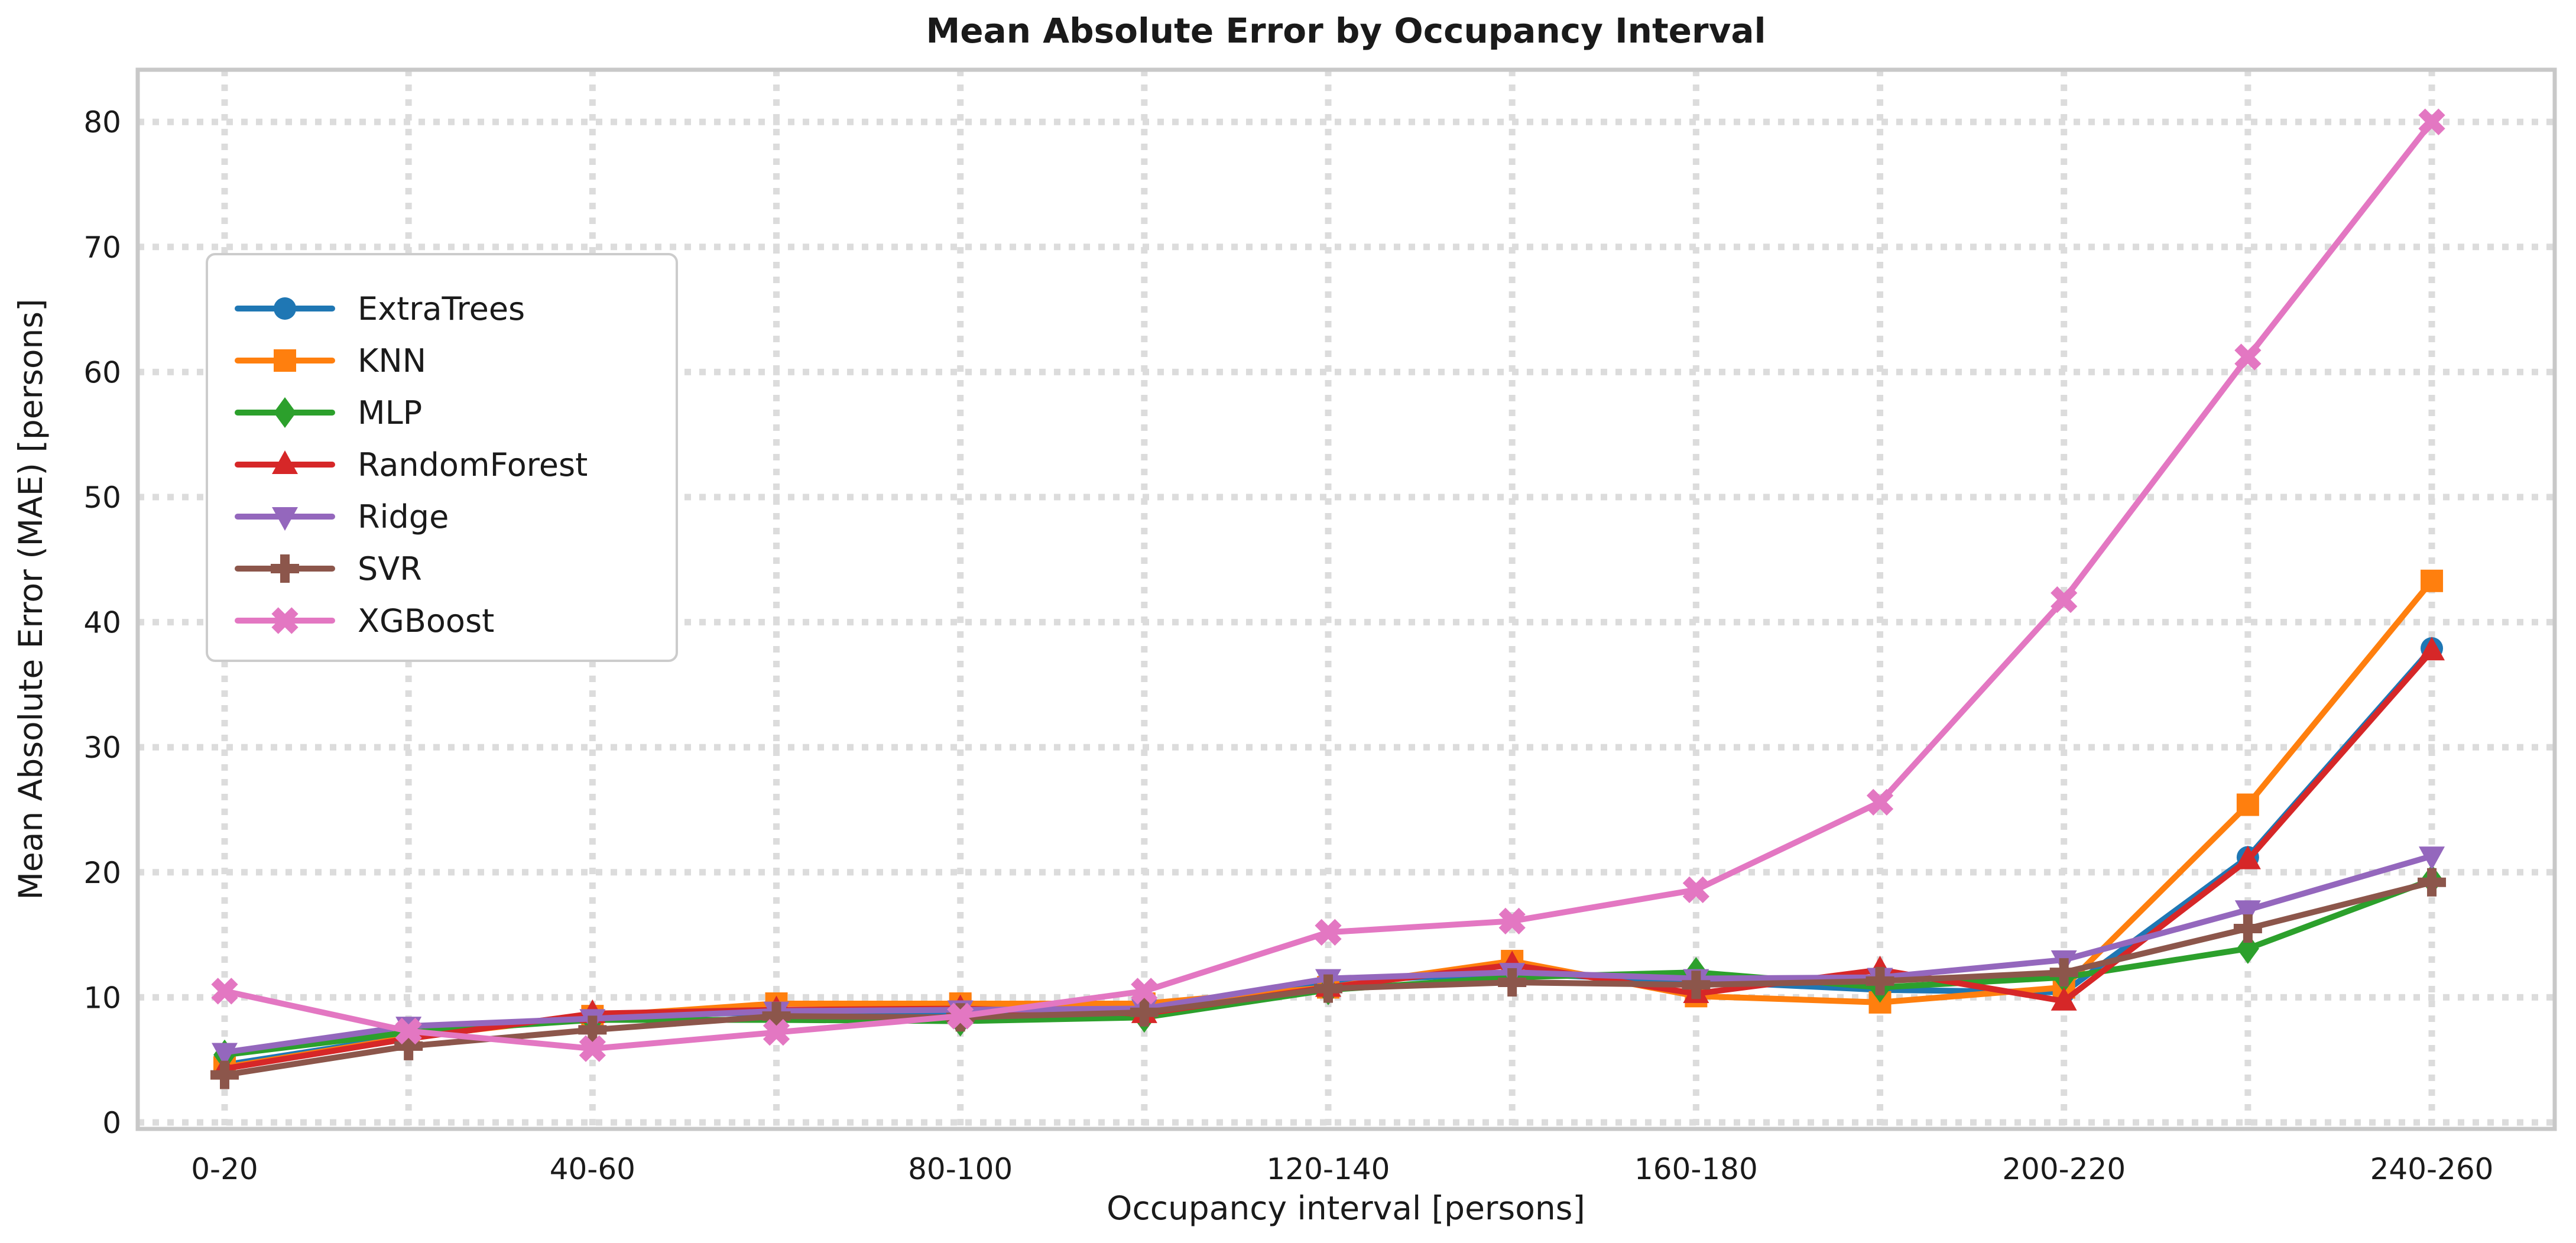 The width and height of the screenshot is (2576, 1243). I want to click on y-tick-labels: 0 10 20 30 40 50 60 70 80, so click(102, 622).